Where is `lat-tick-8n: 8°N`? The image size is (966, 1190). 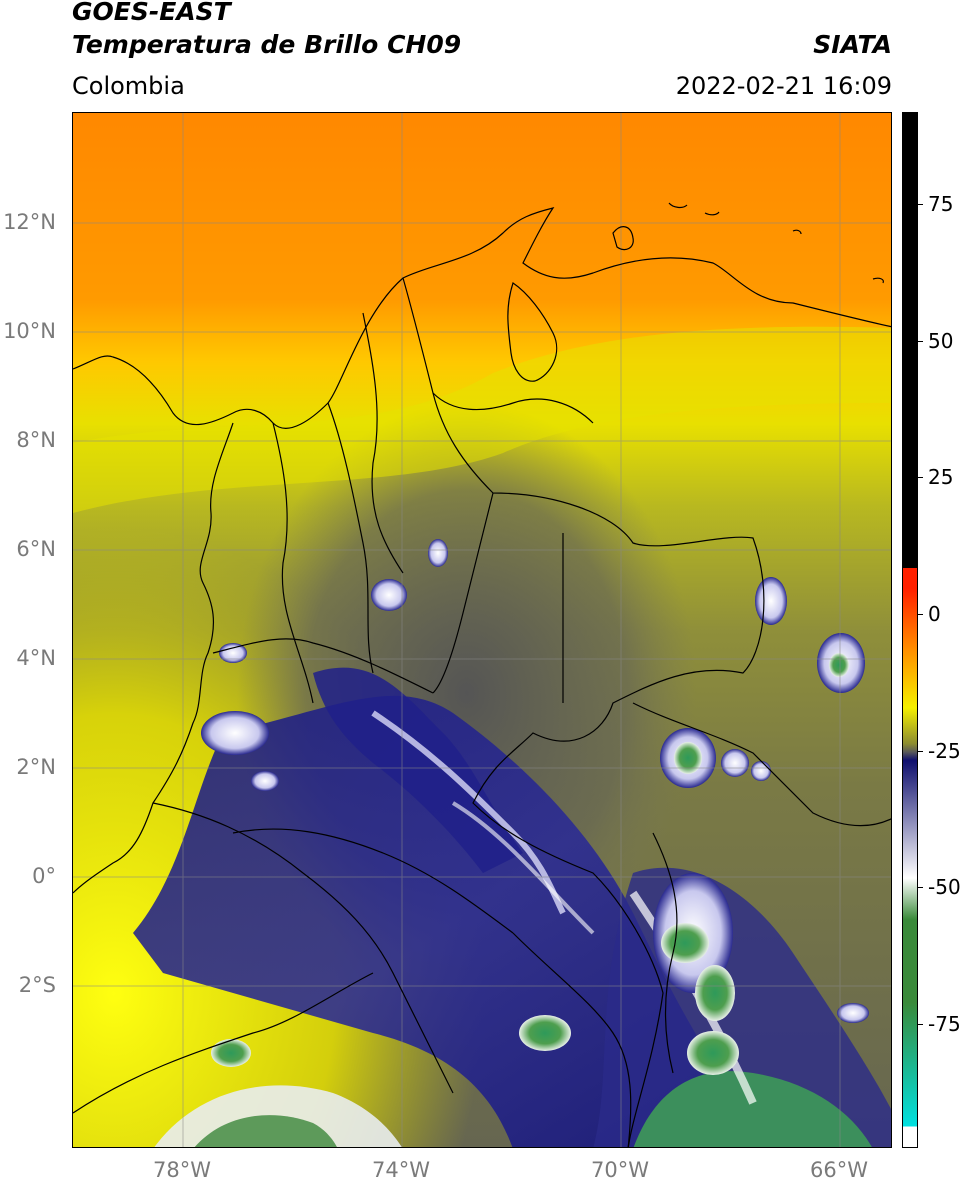
lat-tick-8n: 8°N is located at coordinates (36, 440).